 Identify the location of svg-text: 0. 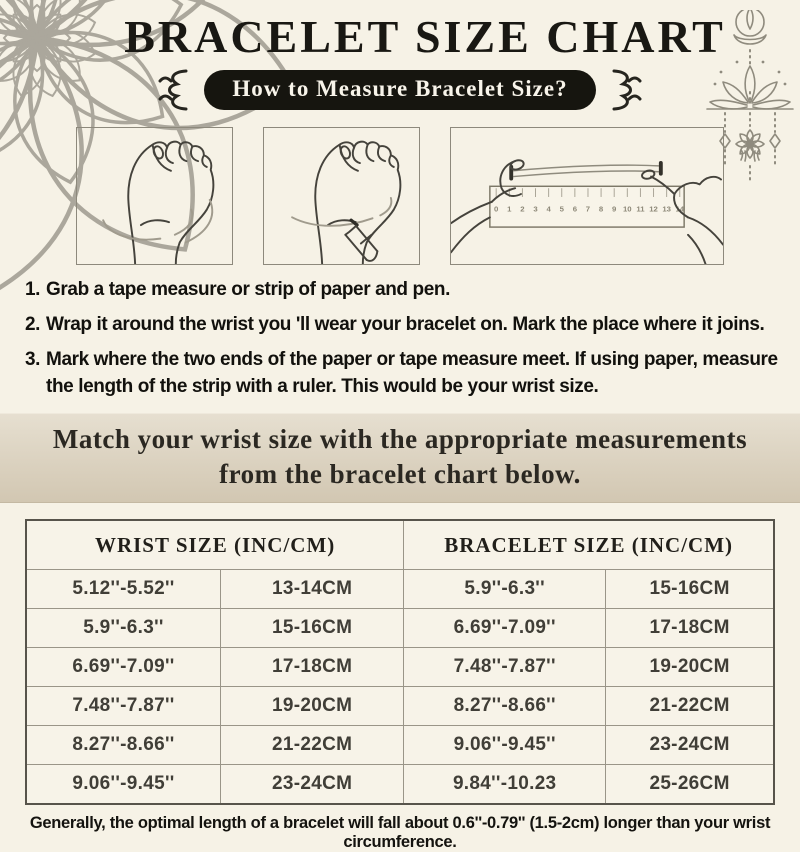
(496, 209).